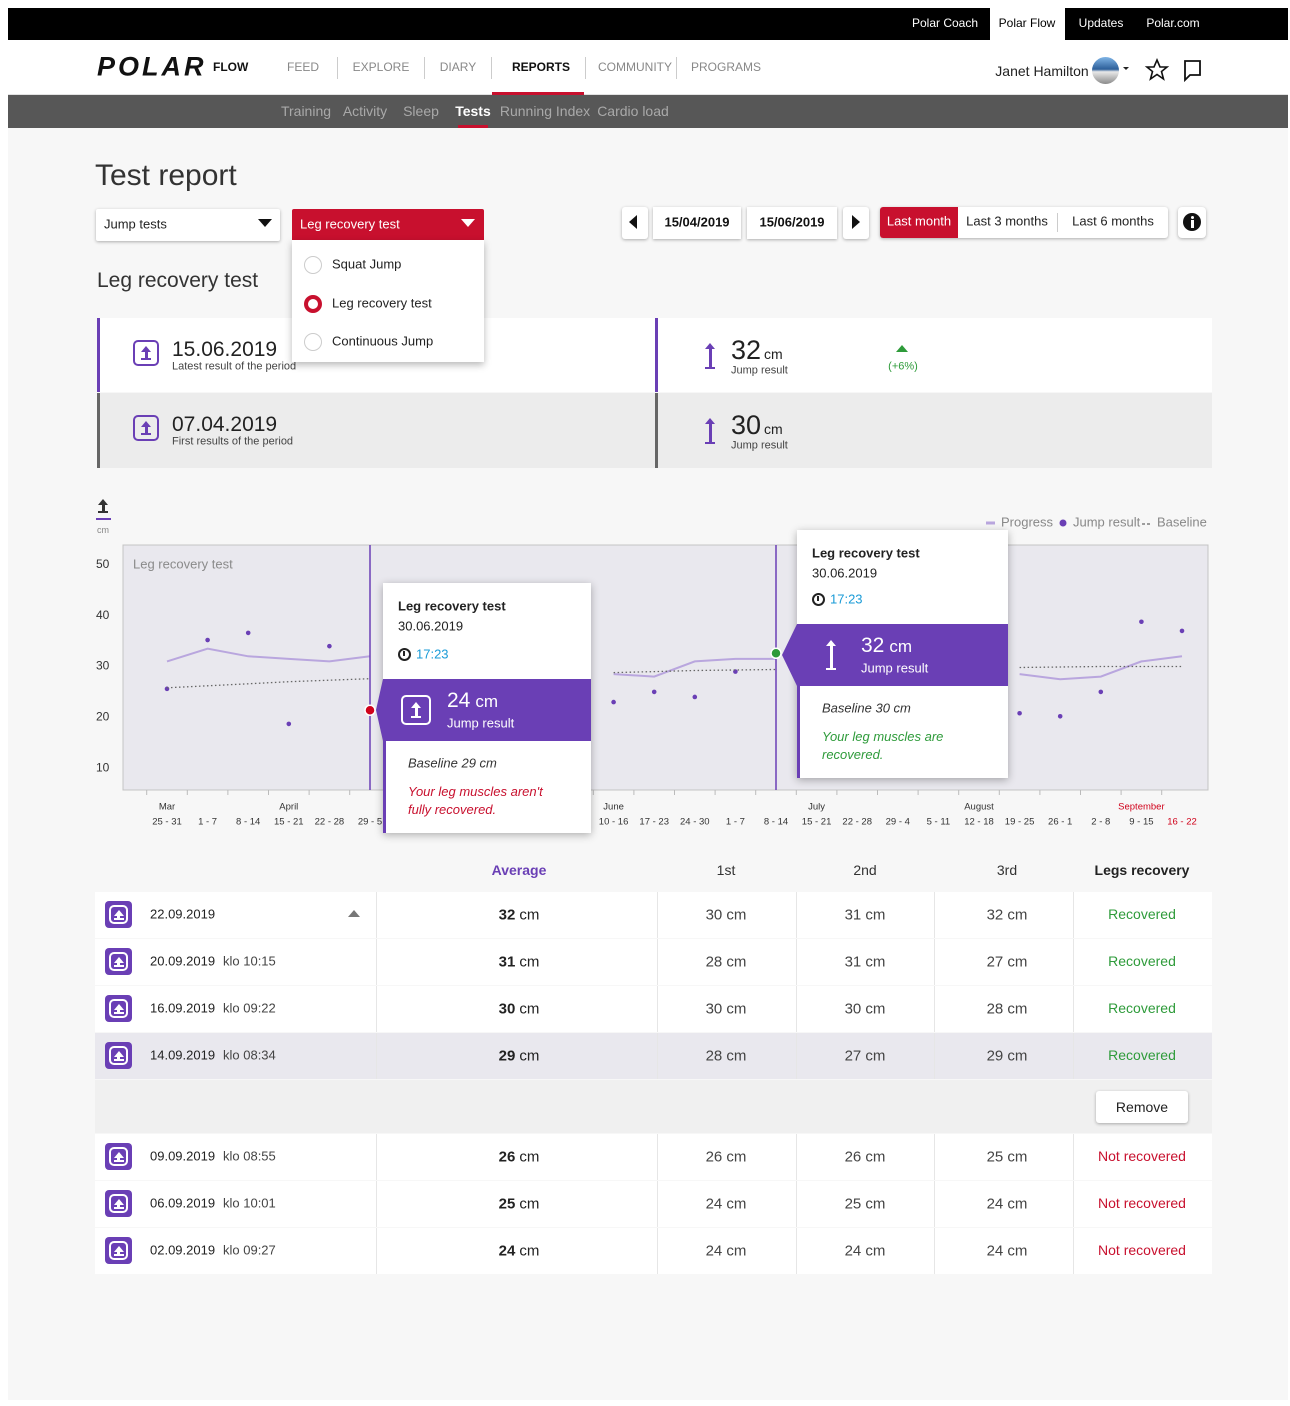 Image resolution: width=1290 pixels, height=1406 pixels. I want to click on sub-nav-link: Activity, so click(365, 110).